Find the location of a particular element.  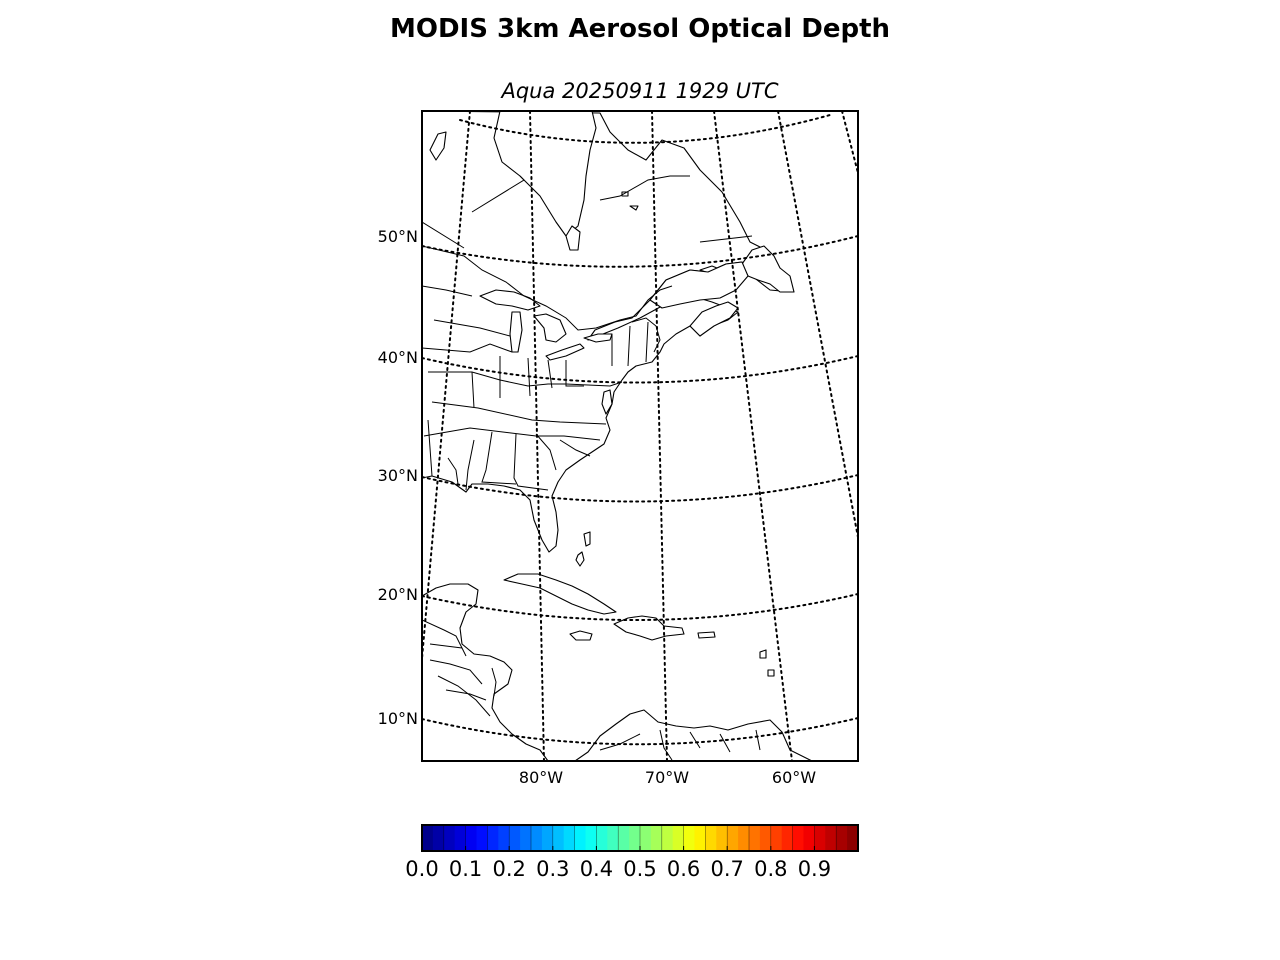

parallel-10n is located at coordinates (640, 731).